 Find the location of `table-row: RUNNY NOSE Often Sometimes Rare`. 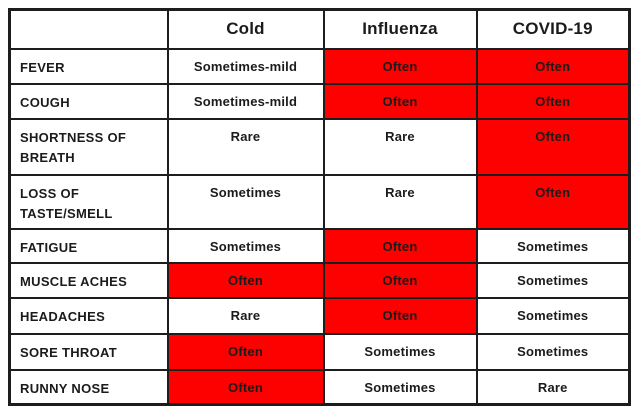

table-row: RUNNY NOSE Often Sometimes Rare is located at coordinates (319, 387).